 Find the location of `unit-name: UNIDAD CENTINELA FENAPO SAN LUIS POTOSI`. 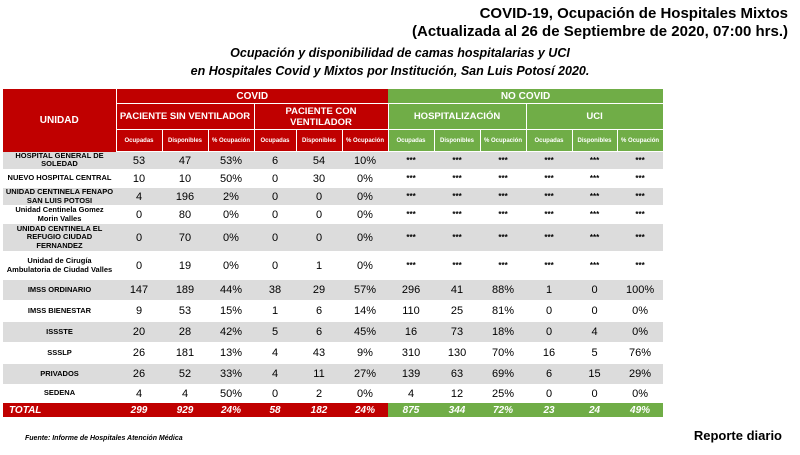

unit-name: UNIDAD CENTINELA FENAPO SAN LUIS POTOSI is located at coordinates (59, 196).